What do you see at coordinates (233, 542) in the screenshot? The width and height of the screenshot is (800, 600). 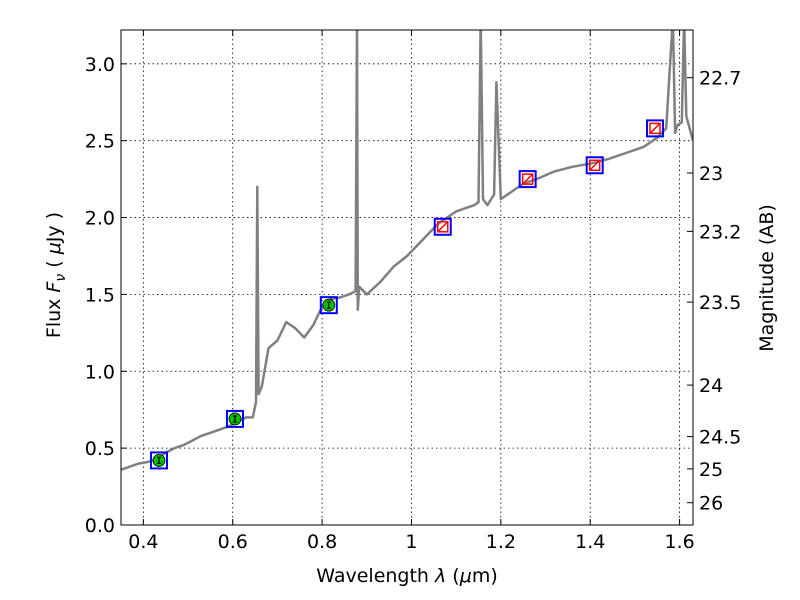 I see `x-tick-label: 0.6` at bounding box center [233, 542].